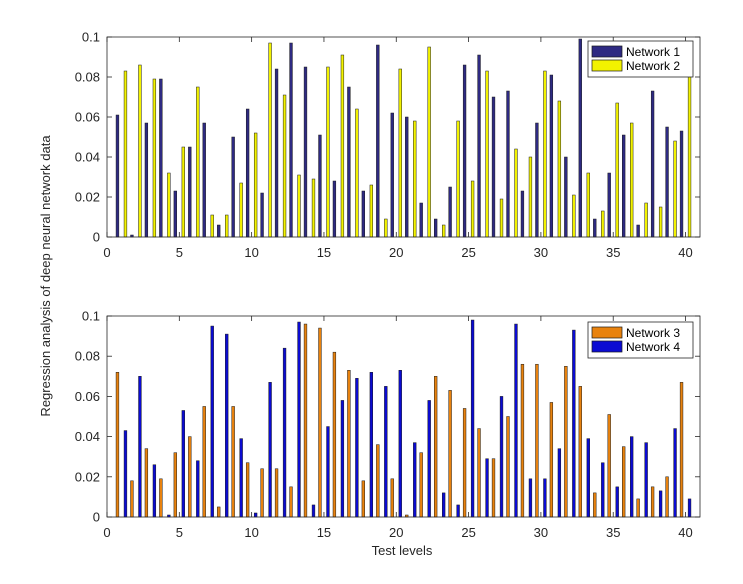  What do you see at coordinates (251, 532) in the screenshot?
I see `x-tick-label: 10` at bounding box center [251, 532].